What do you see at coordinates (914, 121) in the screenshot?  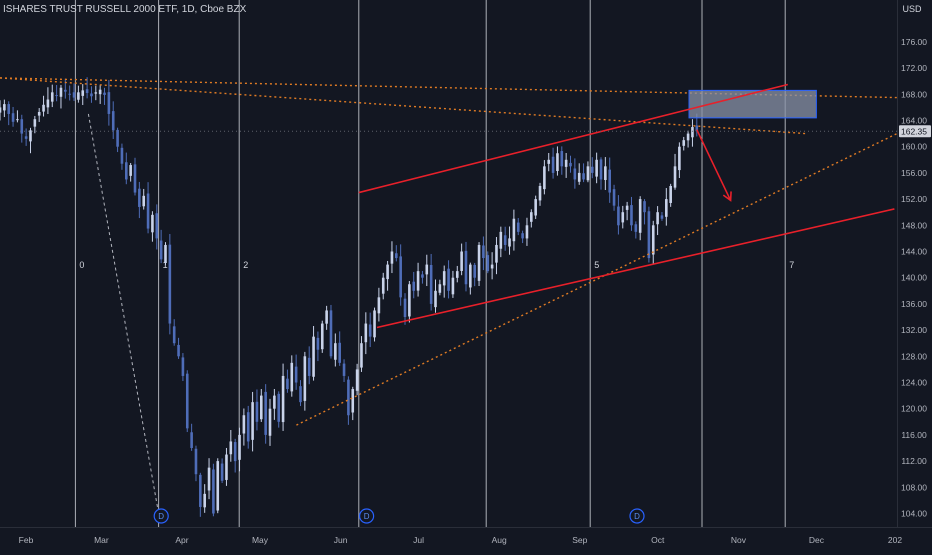 I see `price-tick-label: 164.00` at bounding box center [914, 121].